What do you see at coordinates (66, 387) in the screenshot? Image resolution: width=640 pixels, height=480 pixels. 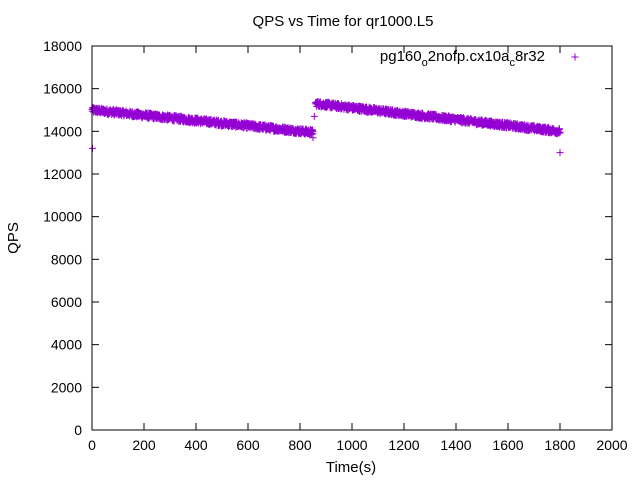 I see `y-tick-label: 2000` at bounding box center [66, 387].